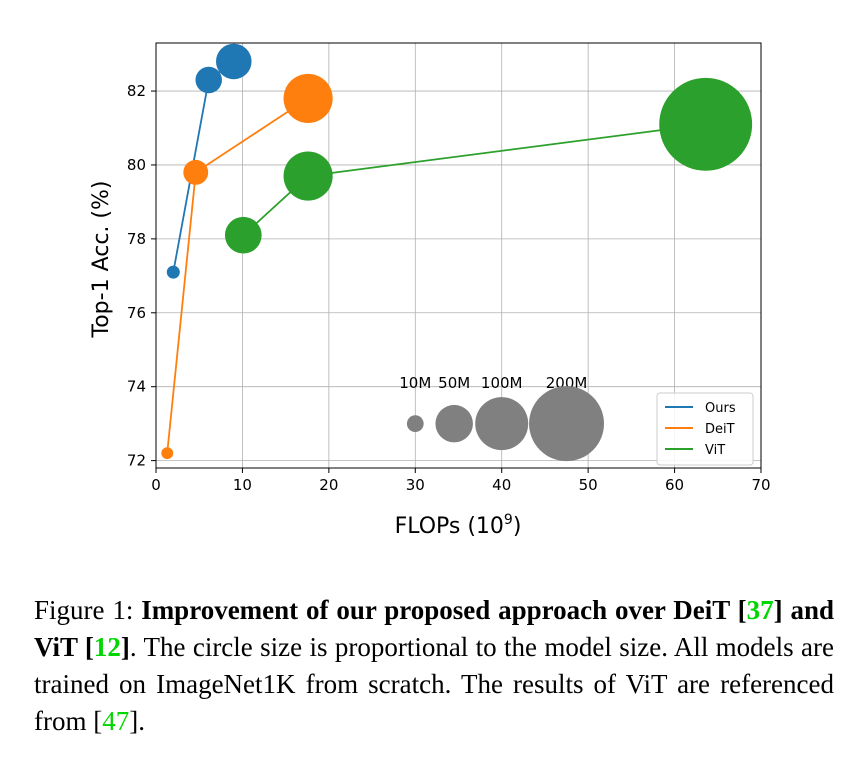 This screenshot has width=854, height=778. Describe the element at coordinates (116, 721) in the screenshot. I see `caption-ref-47: 47` at that location.